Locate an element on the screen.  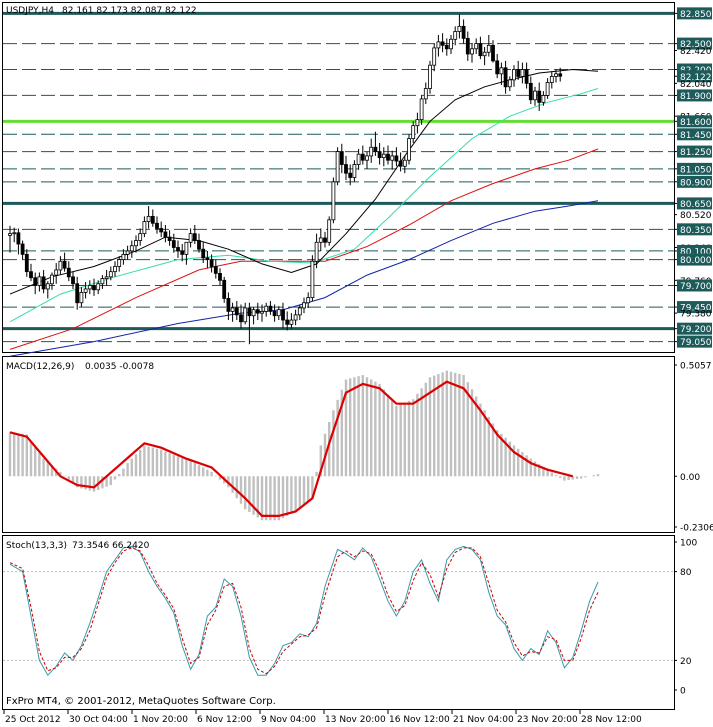
price-label: 79.700 is located at coordinates (696, 287).